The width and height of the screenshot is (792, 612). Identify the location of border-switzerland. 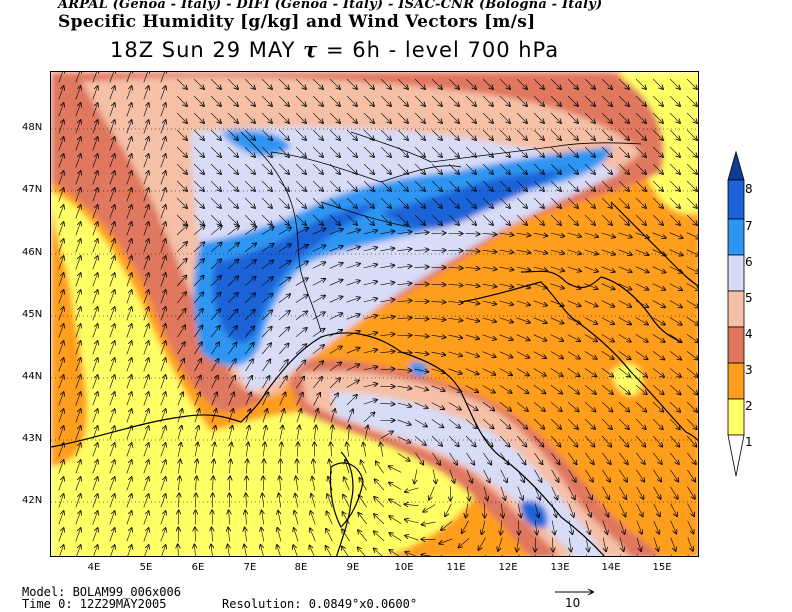
(366, 167).